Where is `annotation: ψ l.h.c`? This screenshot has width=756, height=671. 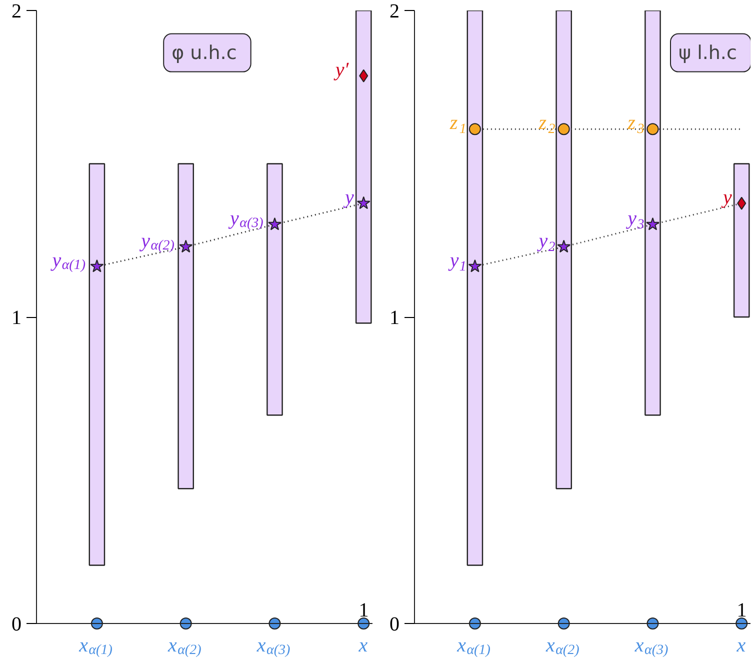
annotation: ψ l.h.c is located at coordinates (707, 53).